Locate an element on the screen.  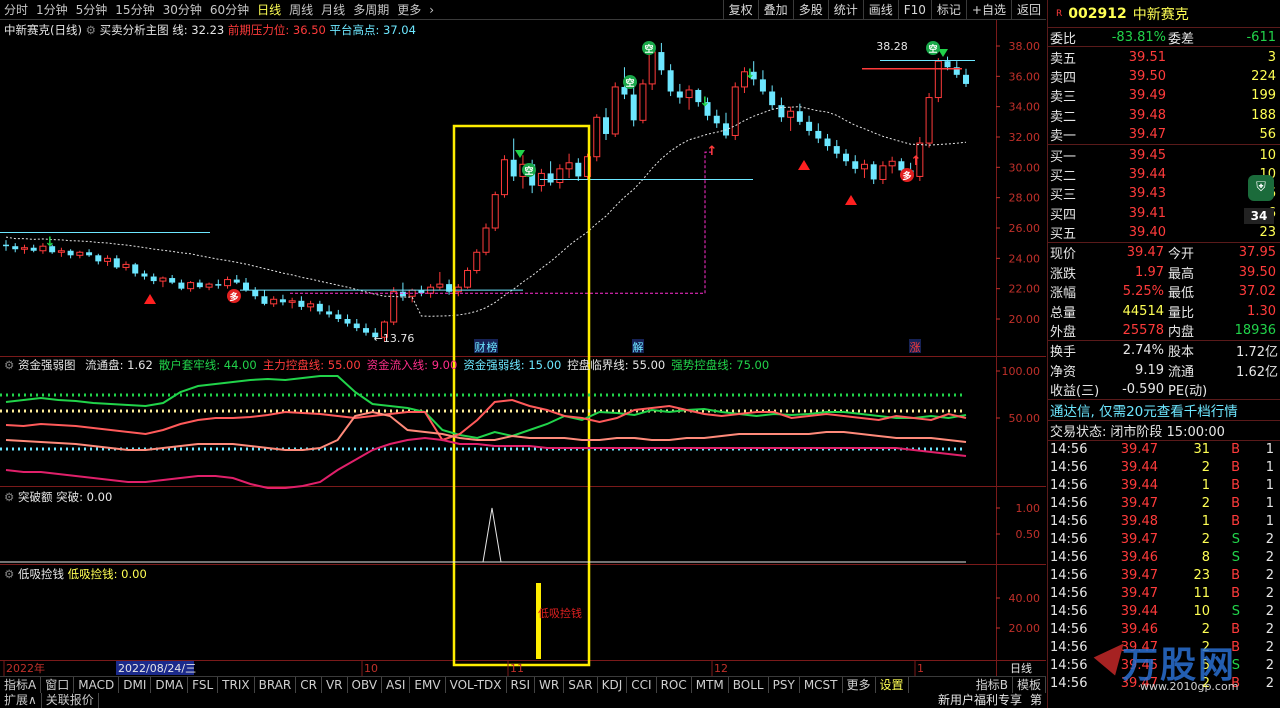
indicator-tab: FSL is located at coordinates (203, 685).